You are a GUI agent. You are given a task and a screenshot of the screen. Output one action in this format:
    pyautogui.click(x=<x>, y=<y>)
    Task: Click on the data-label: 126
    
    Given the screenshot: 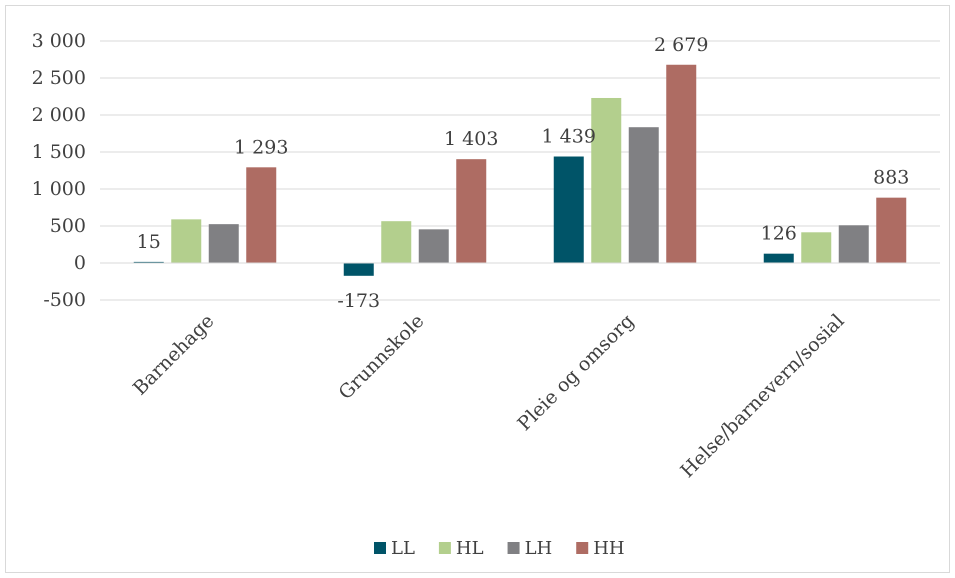 What is the action you would take?
    pyautogui.click(x=779, y=234)
    